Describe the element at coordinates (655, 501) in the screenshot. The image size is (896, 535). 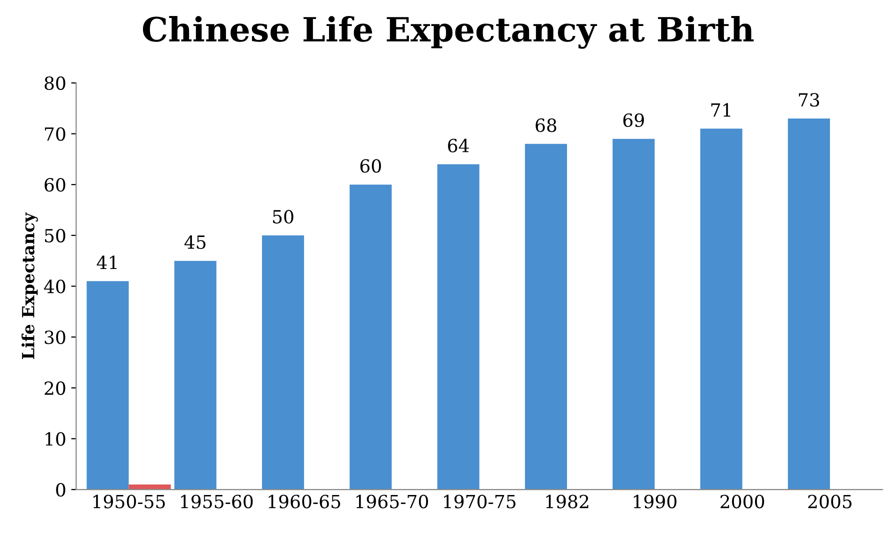
I see `x-tick-label: 1990` at that location.